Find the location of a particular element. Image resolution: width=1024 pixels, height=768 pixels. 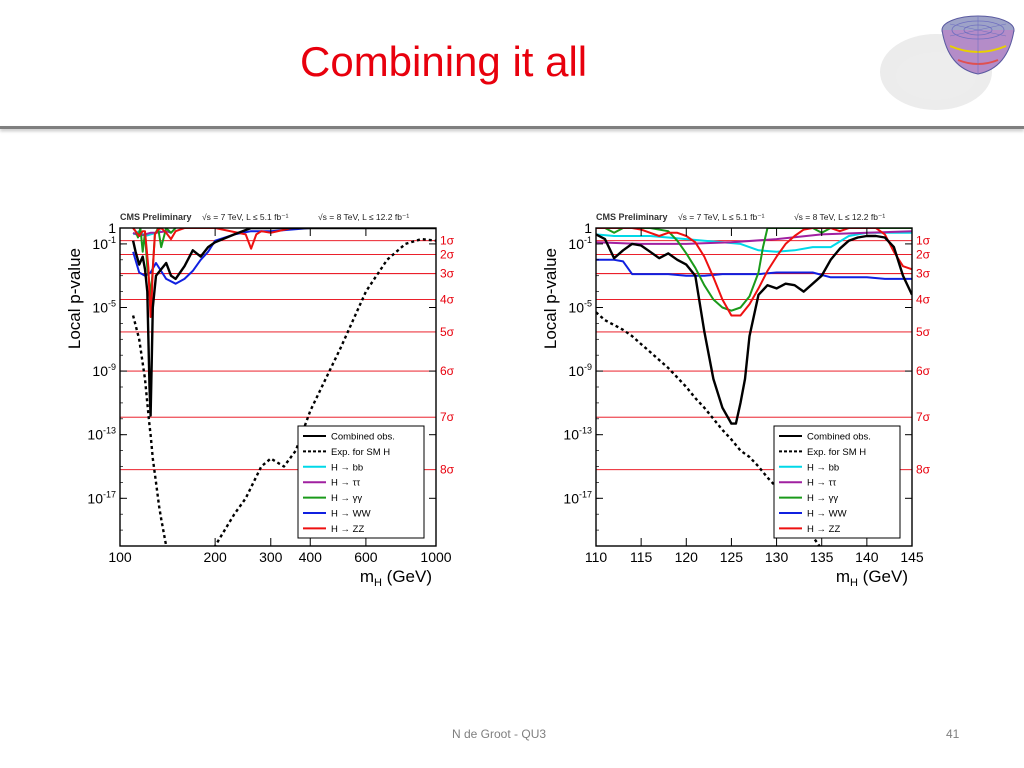

x-tick-label: 100 is located at coordinates (120, 557).